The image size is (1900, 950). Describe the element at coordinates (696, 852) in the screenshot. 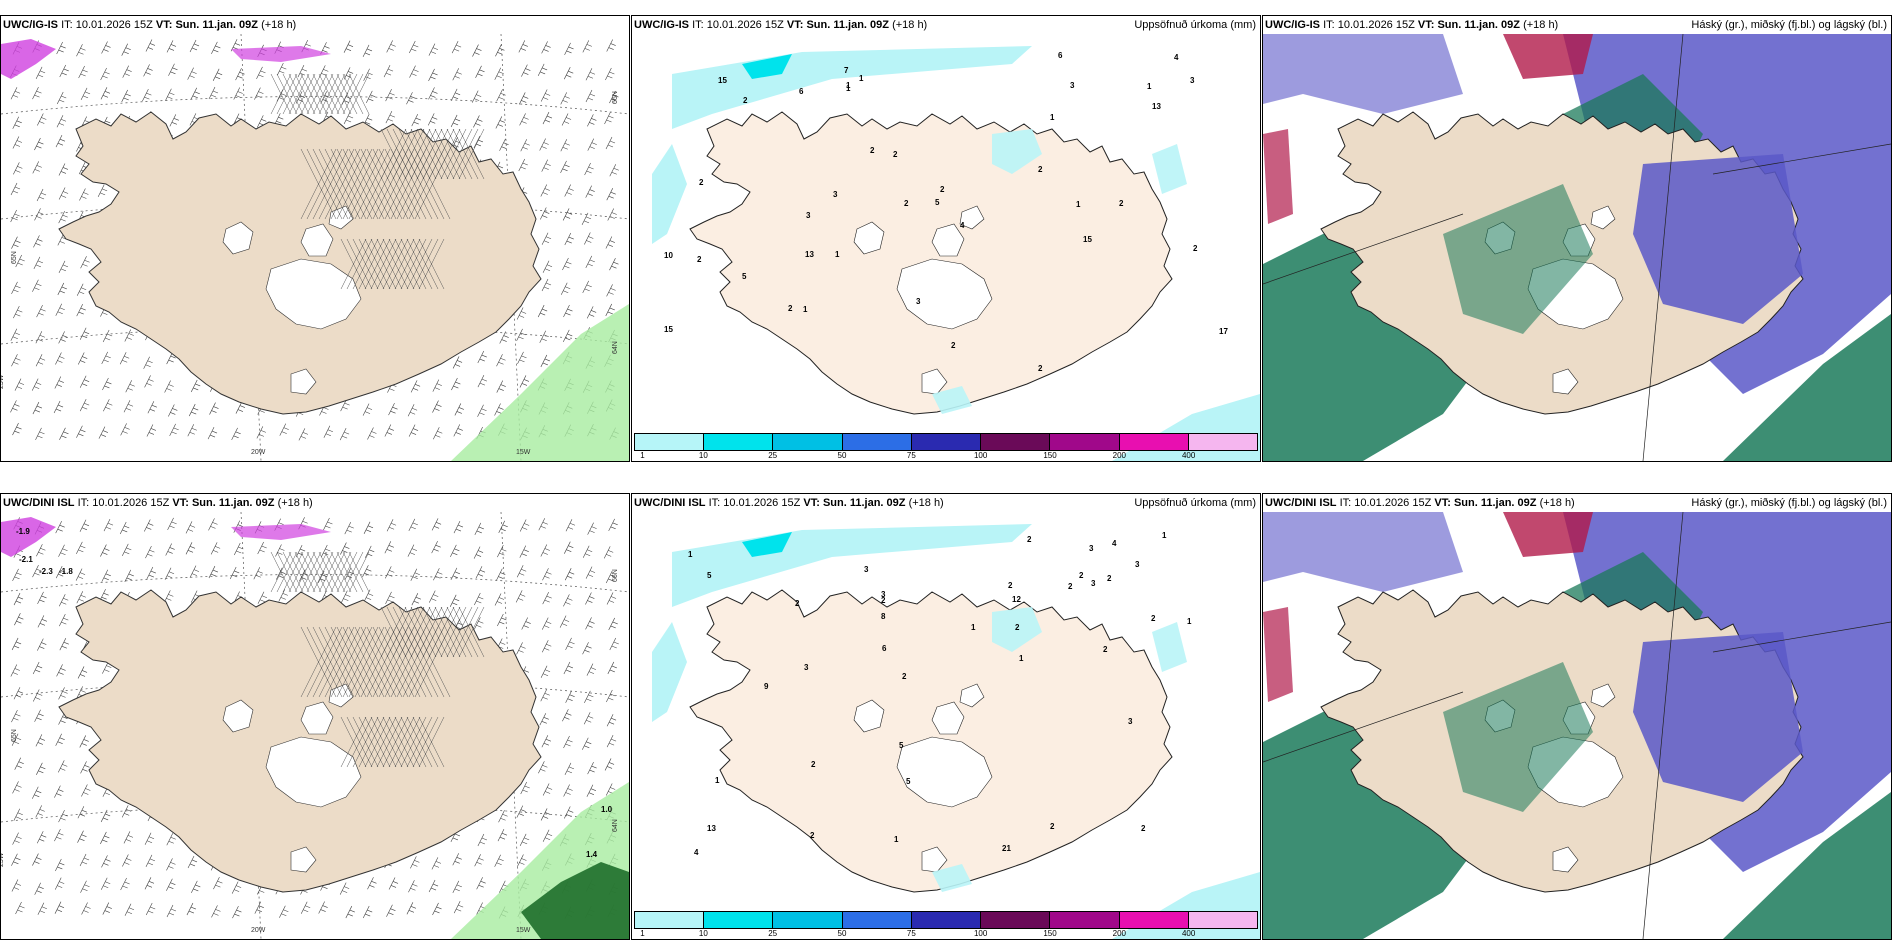

I see `precip-amount-label: 4` at that location.